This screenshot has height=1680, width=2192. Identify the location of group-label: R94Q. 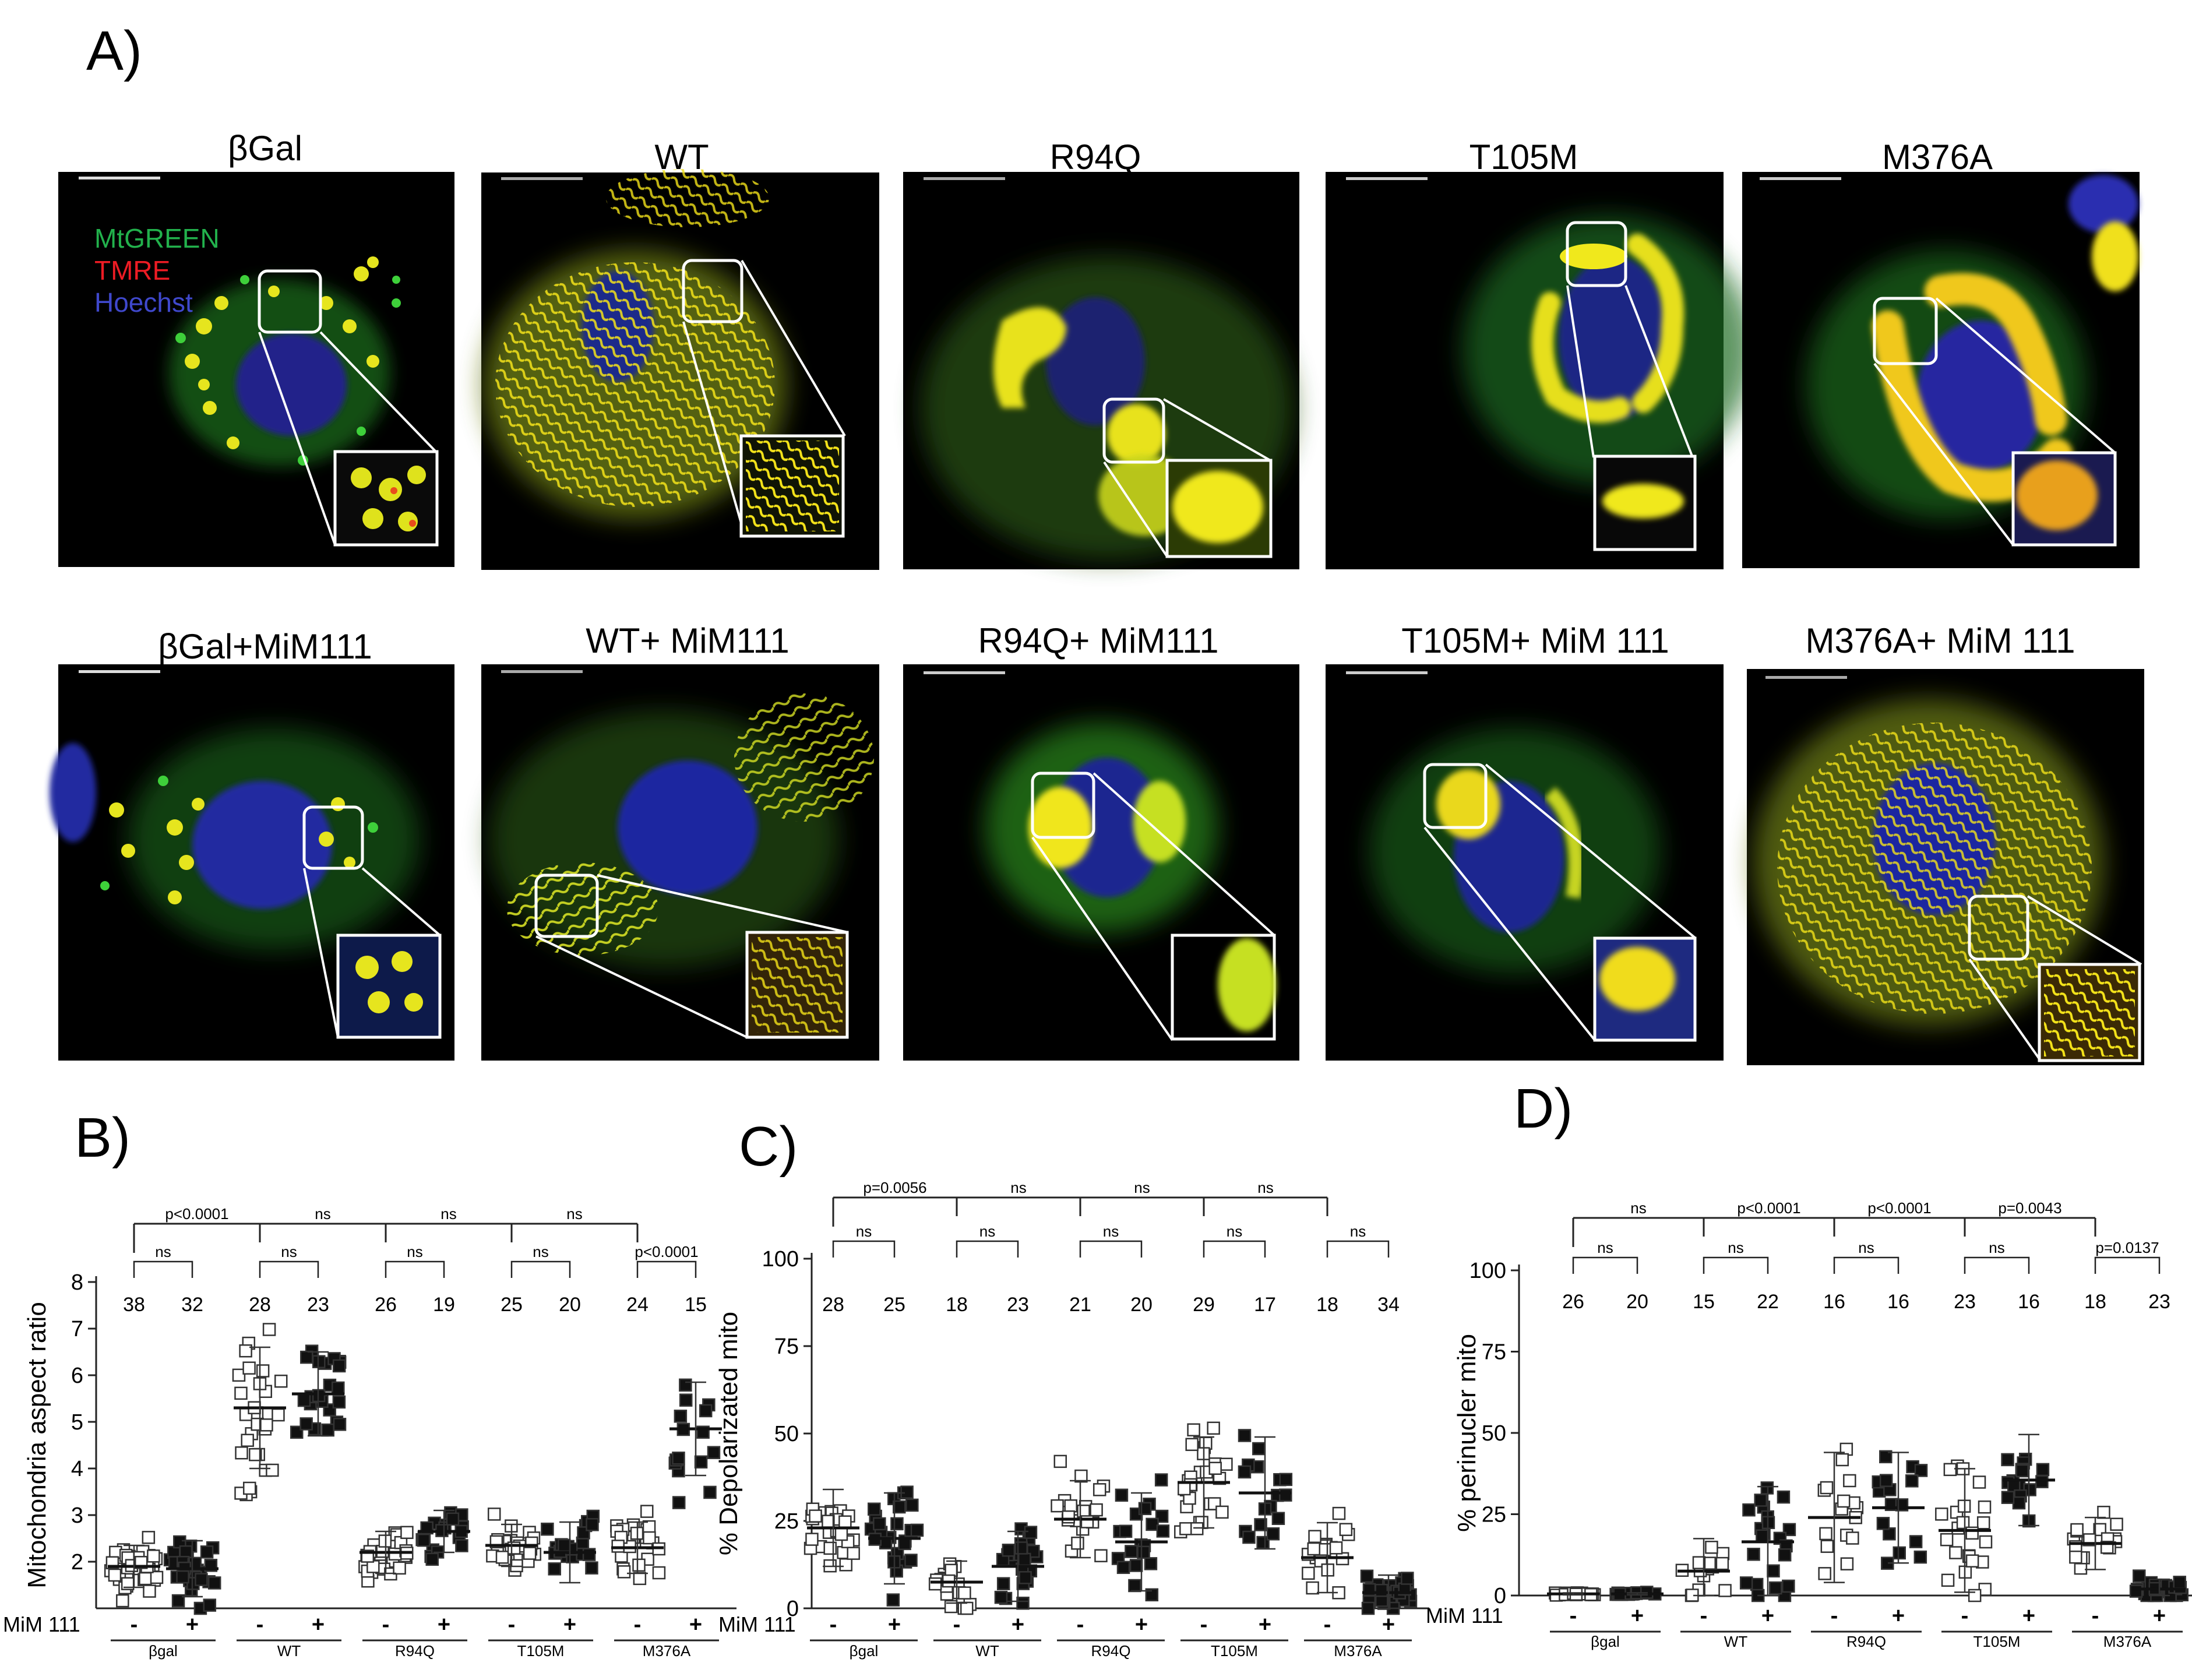
(1111, 1651).